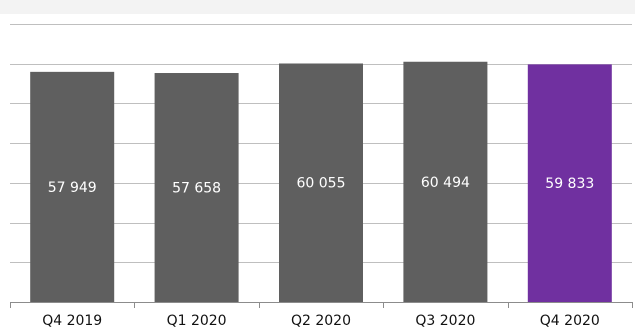 The height and width of the screenshot is (329, 635). I want to click on x-tick-label: Q3 2020, so click(445, 321).